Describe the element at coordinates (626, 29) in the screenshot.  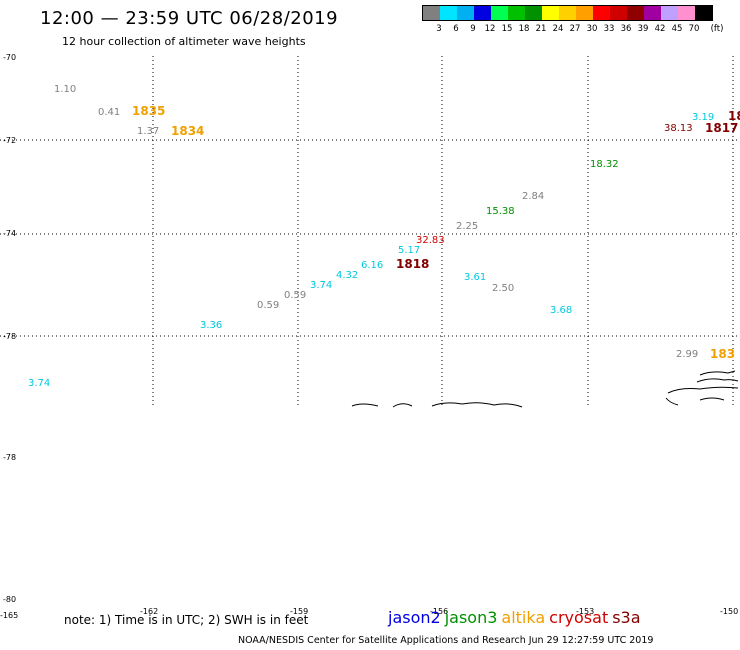
I see `color-tick-label: 36` at that location.